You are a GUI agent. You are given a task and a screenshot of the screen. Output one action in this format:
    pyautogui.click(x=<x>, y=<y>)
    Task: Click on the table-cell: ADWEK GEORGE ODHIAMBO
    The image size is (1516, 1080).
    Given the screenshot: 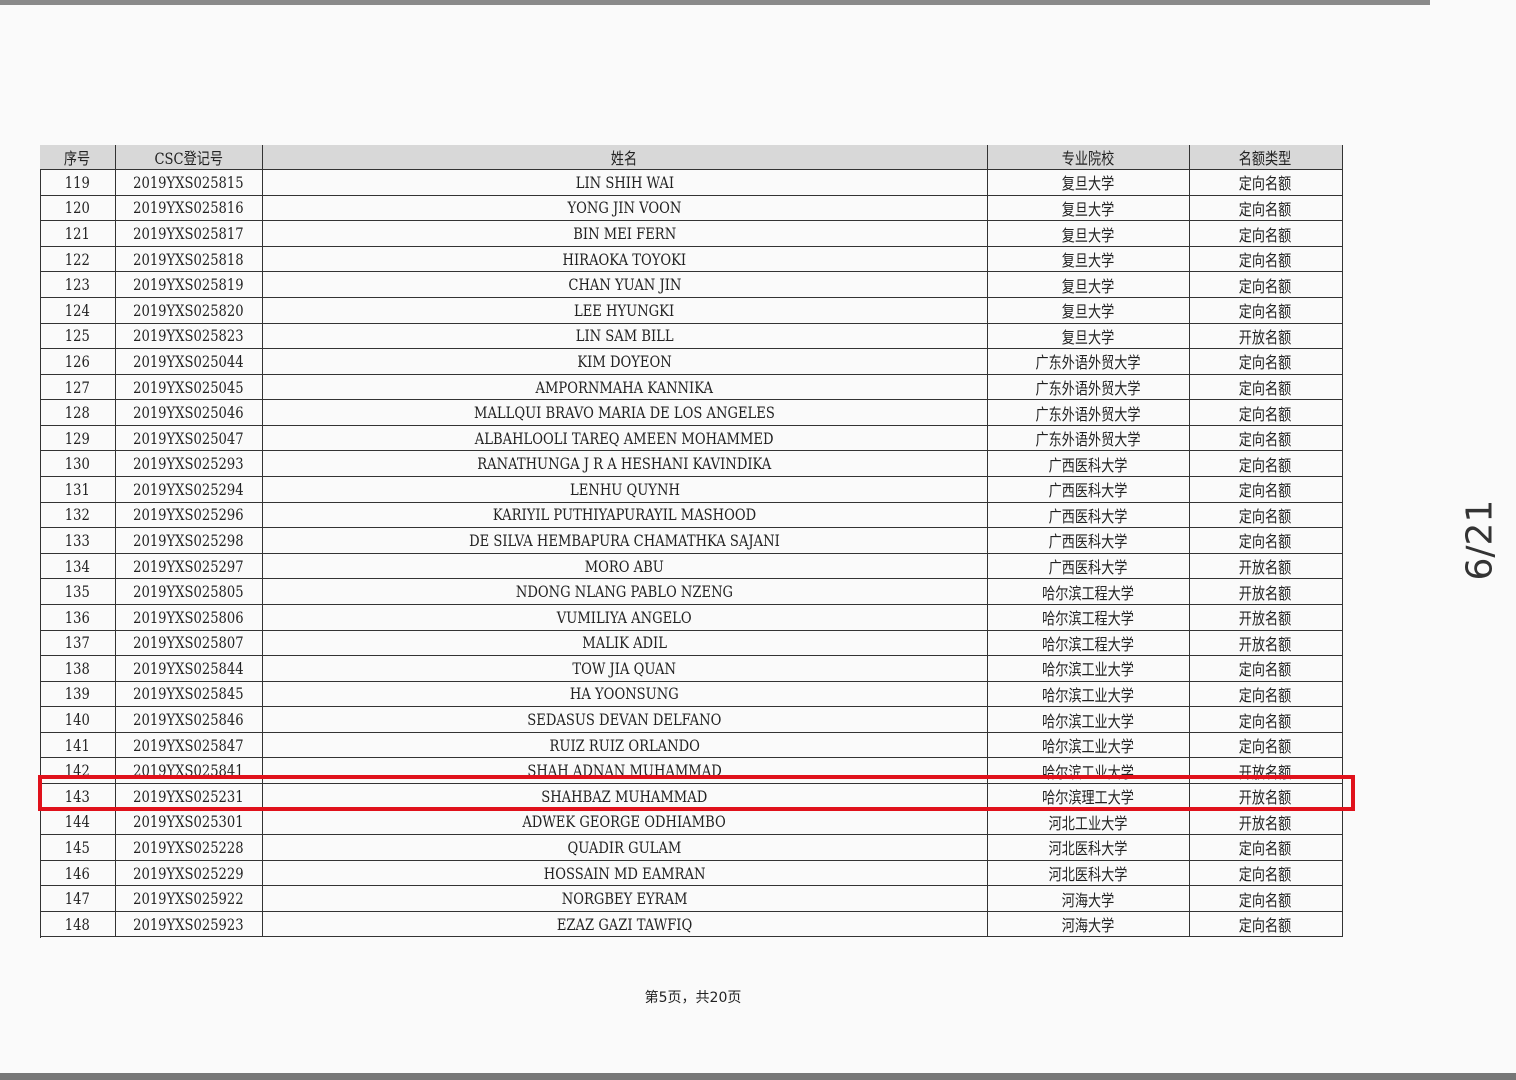 What is the action you would take?
    pyautogui.click(x=625, y=822)
    